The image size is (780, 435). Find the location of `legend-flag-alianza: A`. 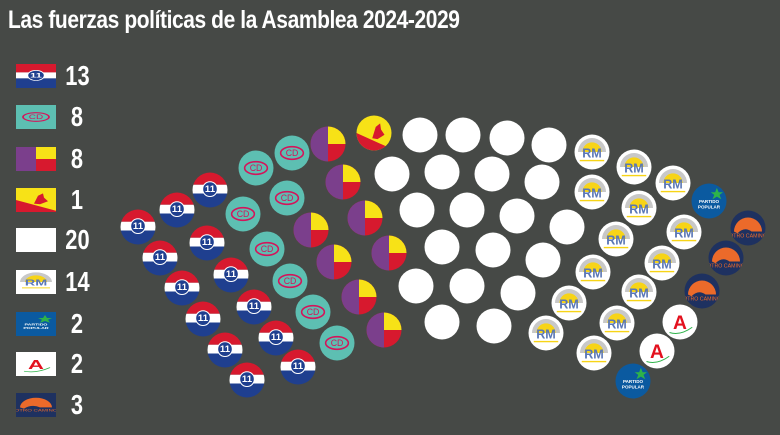

legend-flag-alianza: A is located at coordinates (36, 364).